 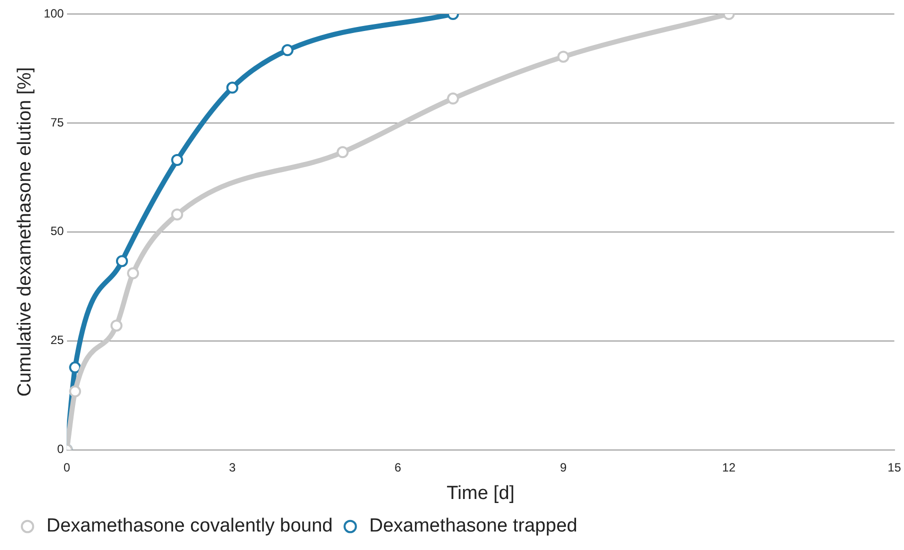 What do you see at coordinates (480, 493) in the screenshot?
I see `x-axis-title: Time [d]` at bounding box center [480, 493].